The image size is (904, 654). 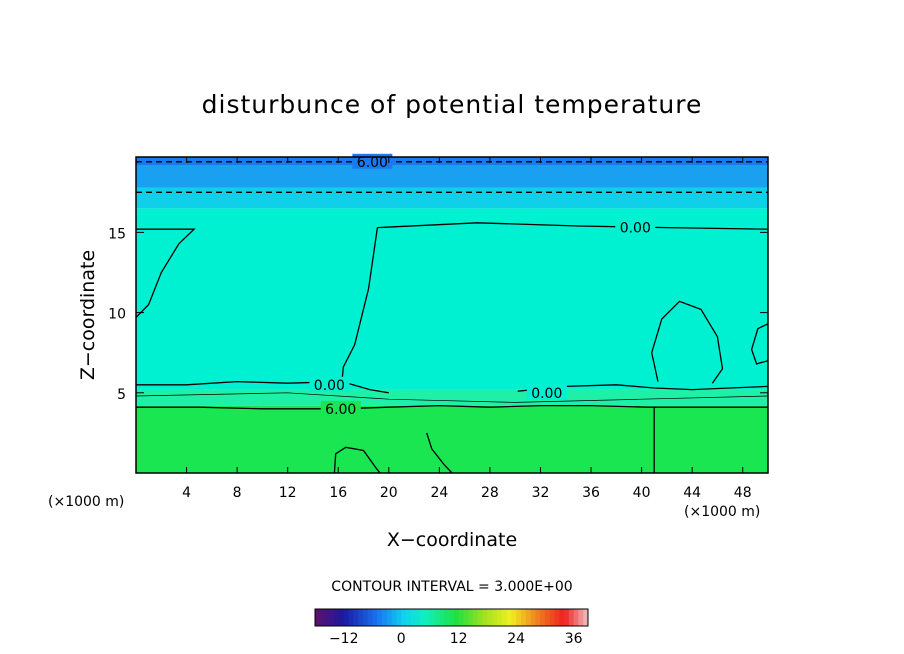 What do you see at coordinates (591, 493) in the screenshot?
I see `x-tick-label-8: 36` at bounding box center [591, 493].